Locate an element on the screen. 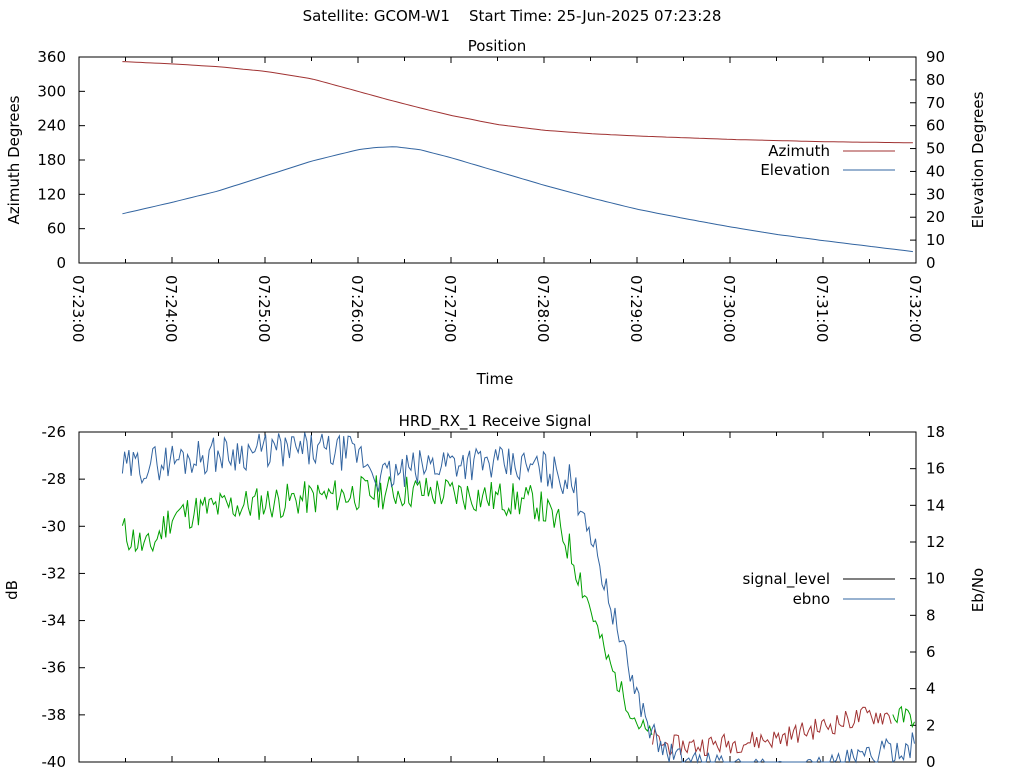 The width and height of the screenshot is (1024, 773). receive-ytick-label: -40 is located at coordinates (54, 760).